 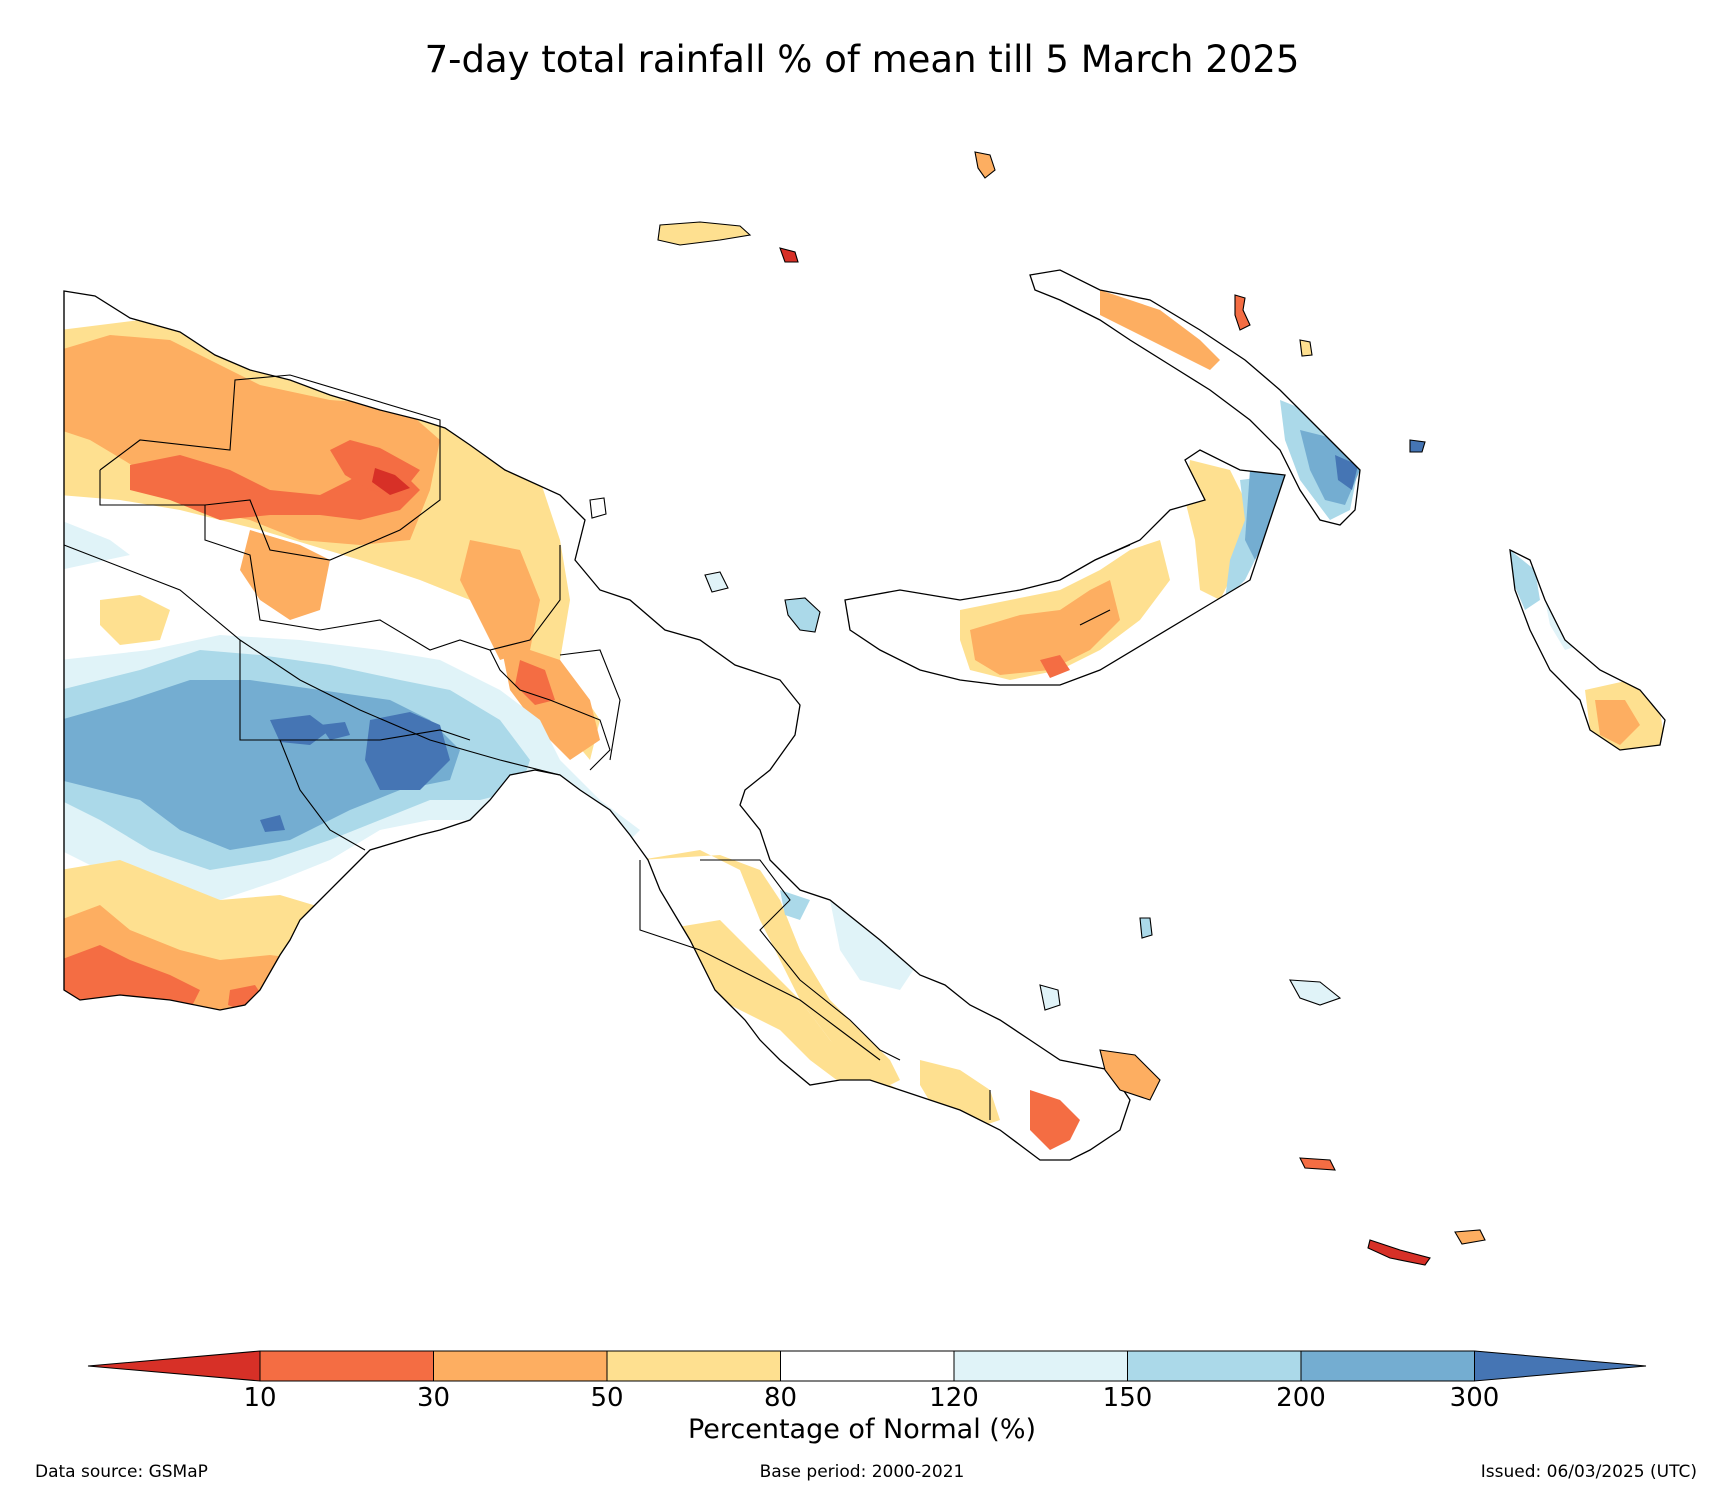 I want to click on data-source: Data source: GSMaP, so click(x=121, y=1472).